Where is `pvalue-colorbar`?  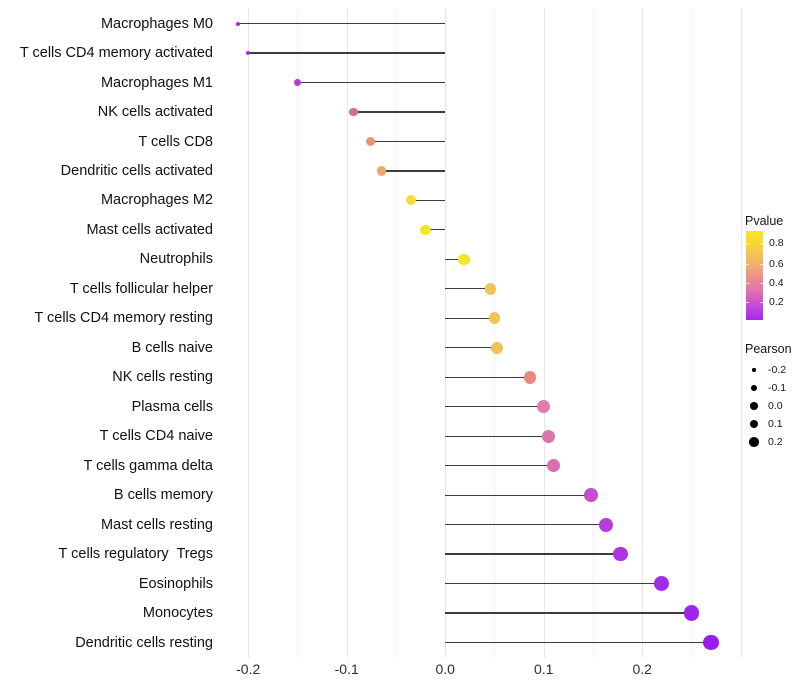 pvalue-colorbar is located at coordinates (754, 275).